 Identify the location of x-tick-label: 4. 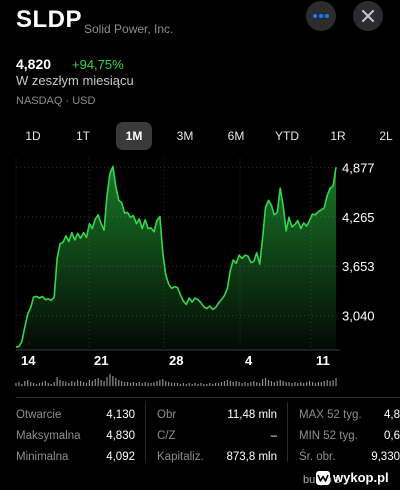
(249, 360).